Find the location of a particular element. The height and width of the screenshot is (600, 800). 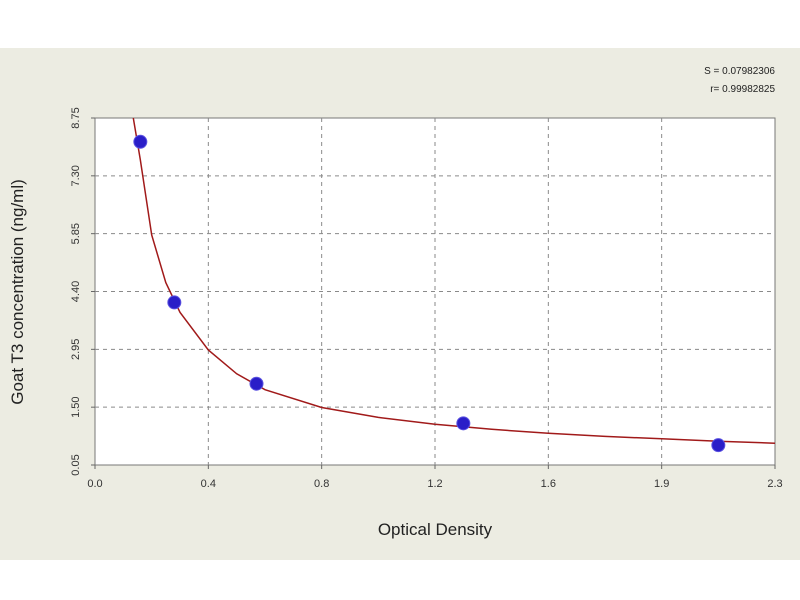

x-tick-label: 1.6 is located at coordinates (548, 484).